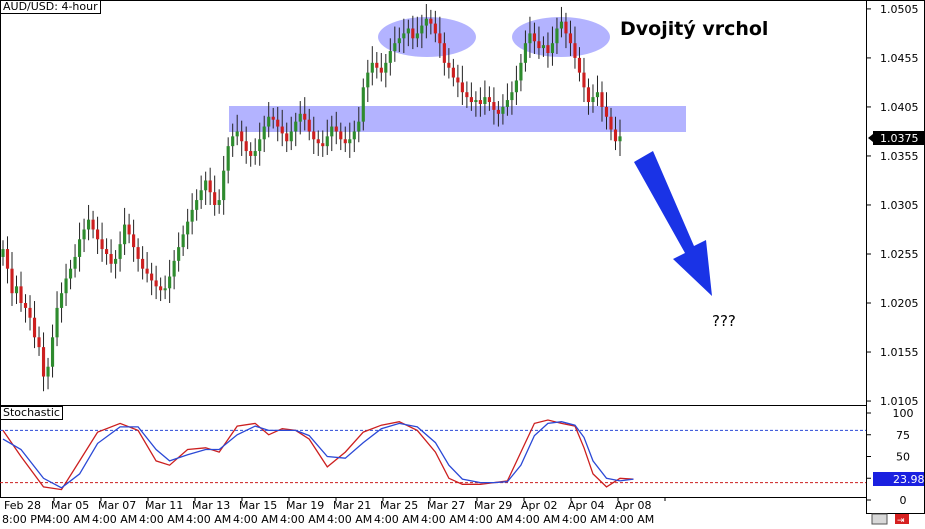 The height and width of the screenshot is (529, 925). Describe the element at coordinates (457, 119) in the screenshot. I see `resistance-zone` at that location.